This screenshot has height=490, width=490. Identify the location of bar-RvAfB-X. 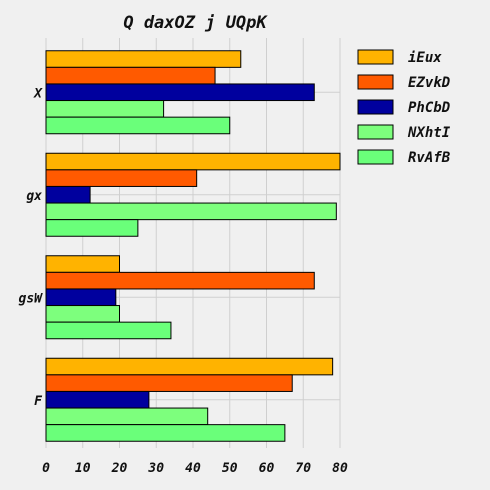
(138, 125).